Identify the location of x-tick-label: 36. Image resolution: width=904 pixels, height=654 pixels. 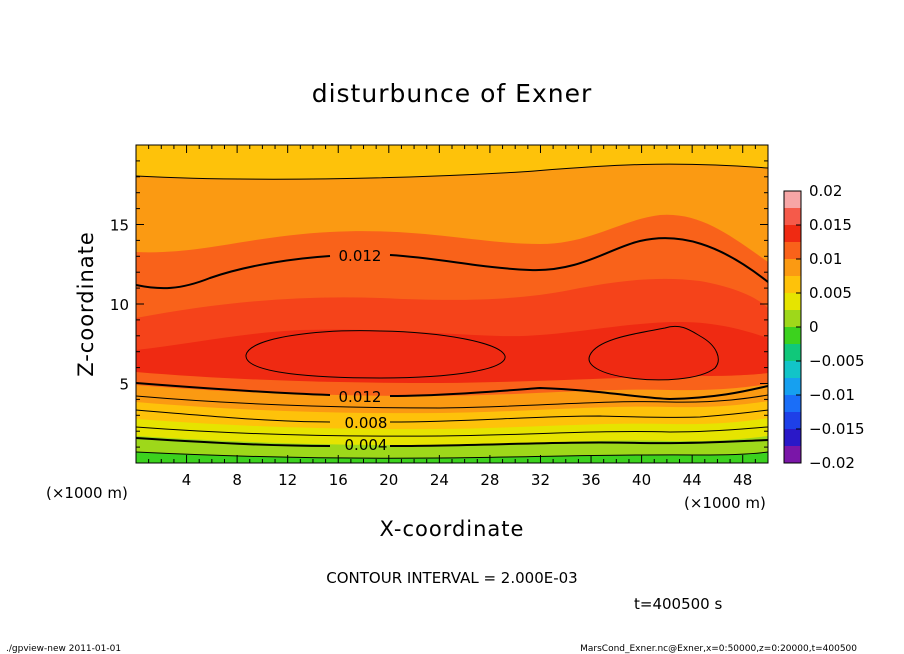
(590, 480).